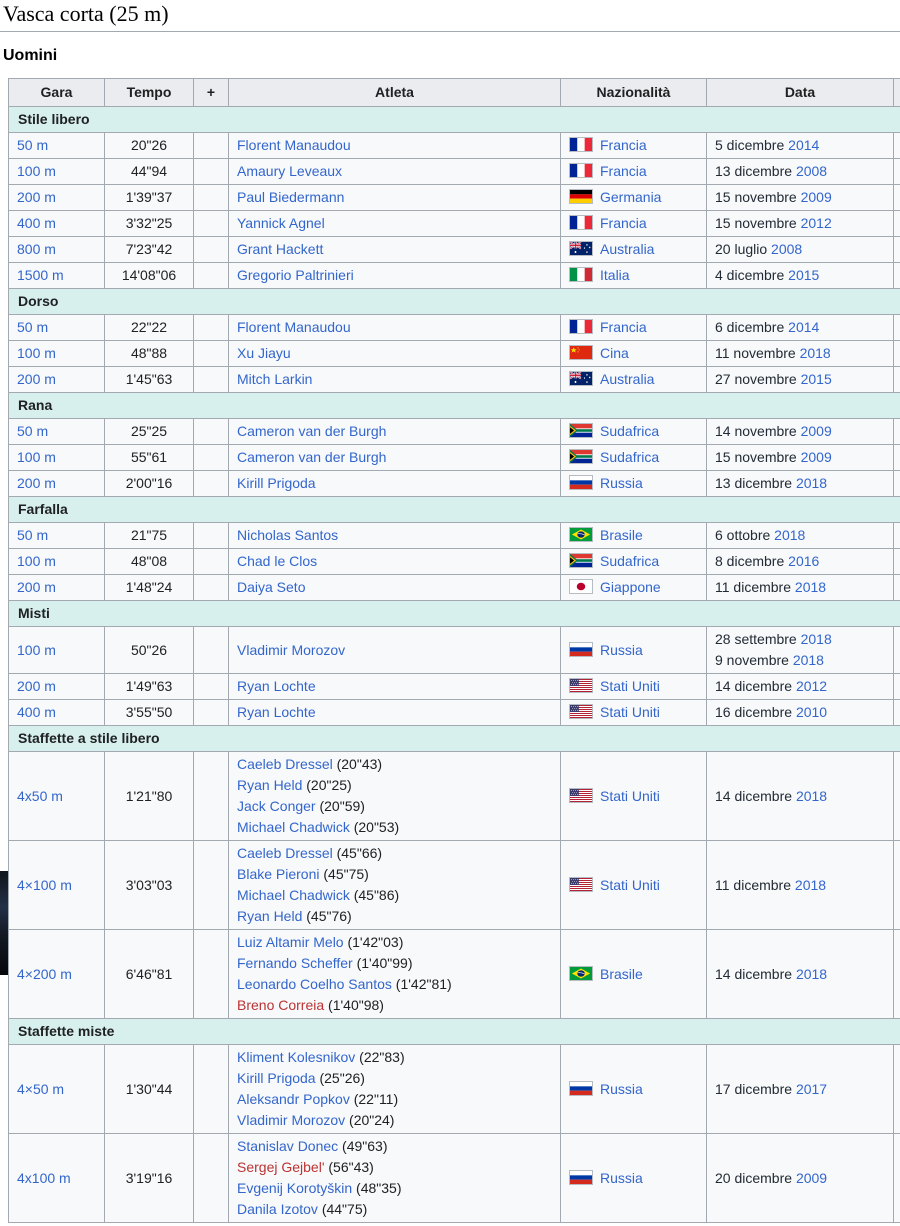  I want to click on athlete-link: Luiz Altamir Melo, so click(290, 942).